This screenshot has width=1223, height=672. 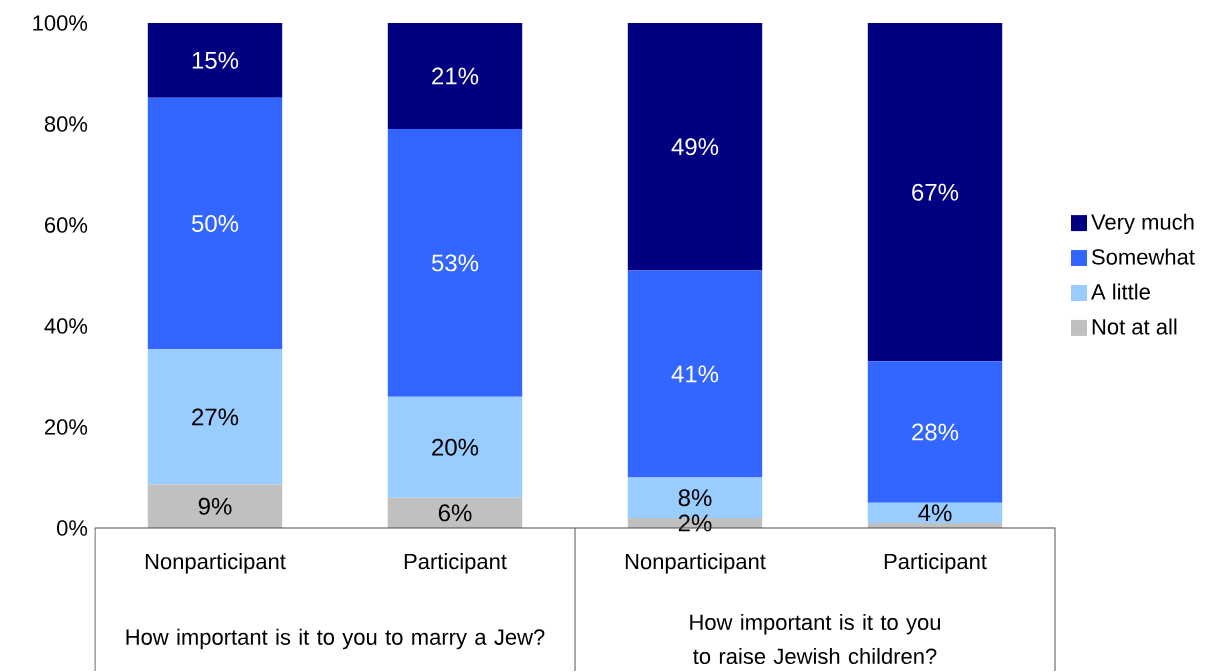 I want to click on y-tick-label: 100%, so click(x=60, y=23).